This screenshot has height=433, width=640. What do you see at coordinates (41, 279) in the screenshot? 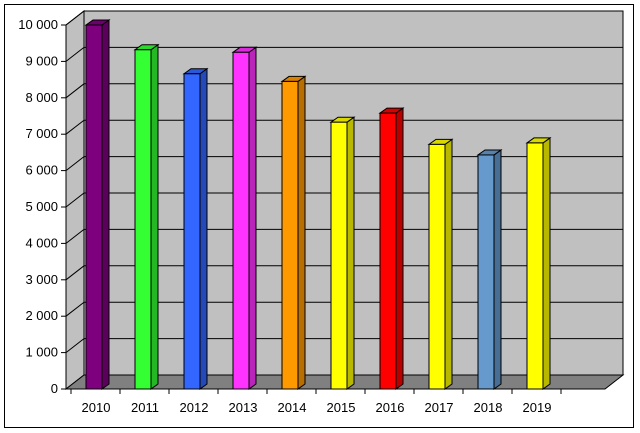
I see `y-tick-label: 3 000` at bounding box center [41, 279].